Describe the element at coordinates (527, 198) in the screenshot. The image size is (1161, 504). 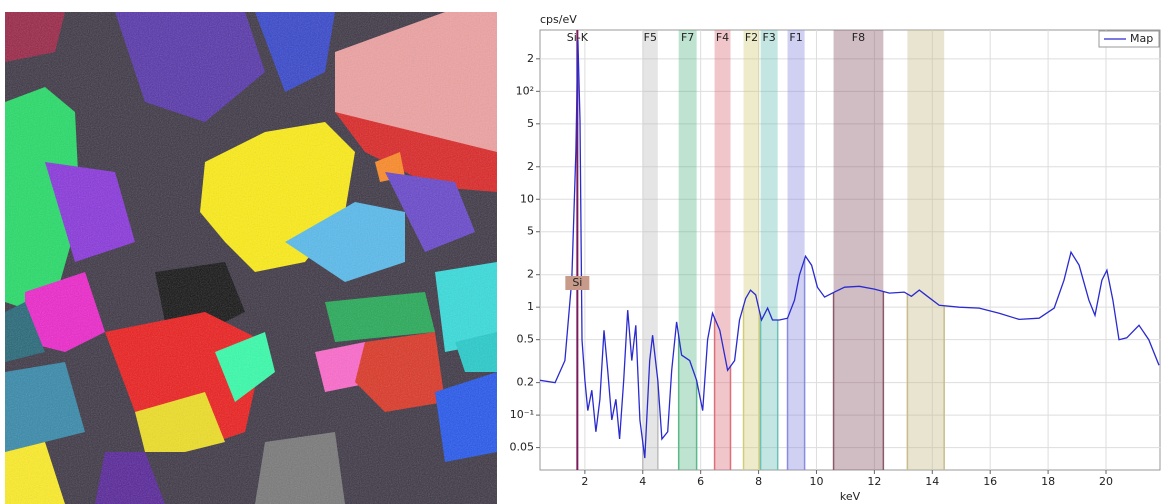
I see `y-tick-label: 10` at that location.